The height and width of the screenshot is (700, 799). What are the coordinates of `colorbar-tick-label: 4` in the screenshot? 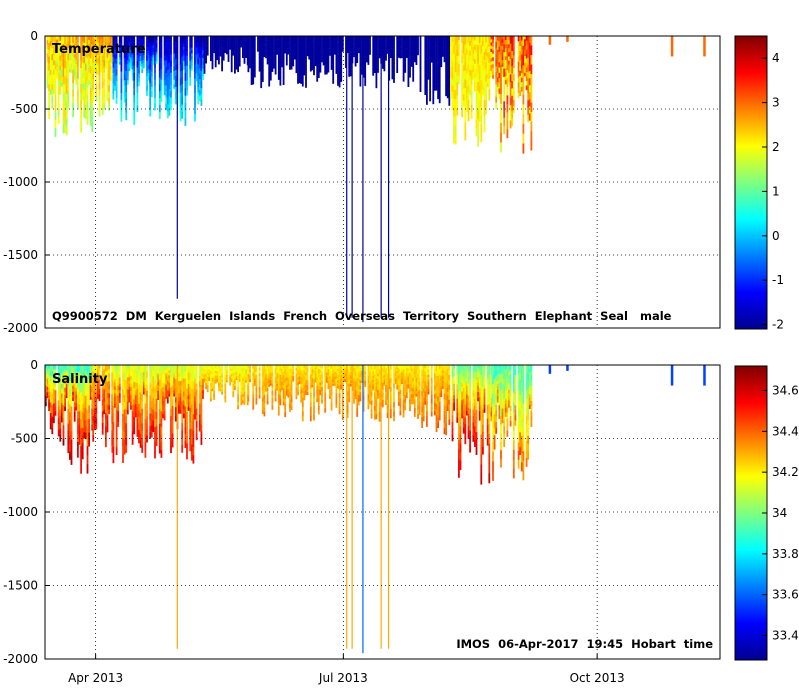 It's located at (776, 58).